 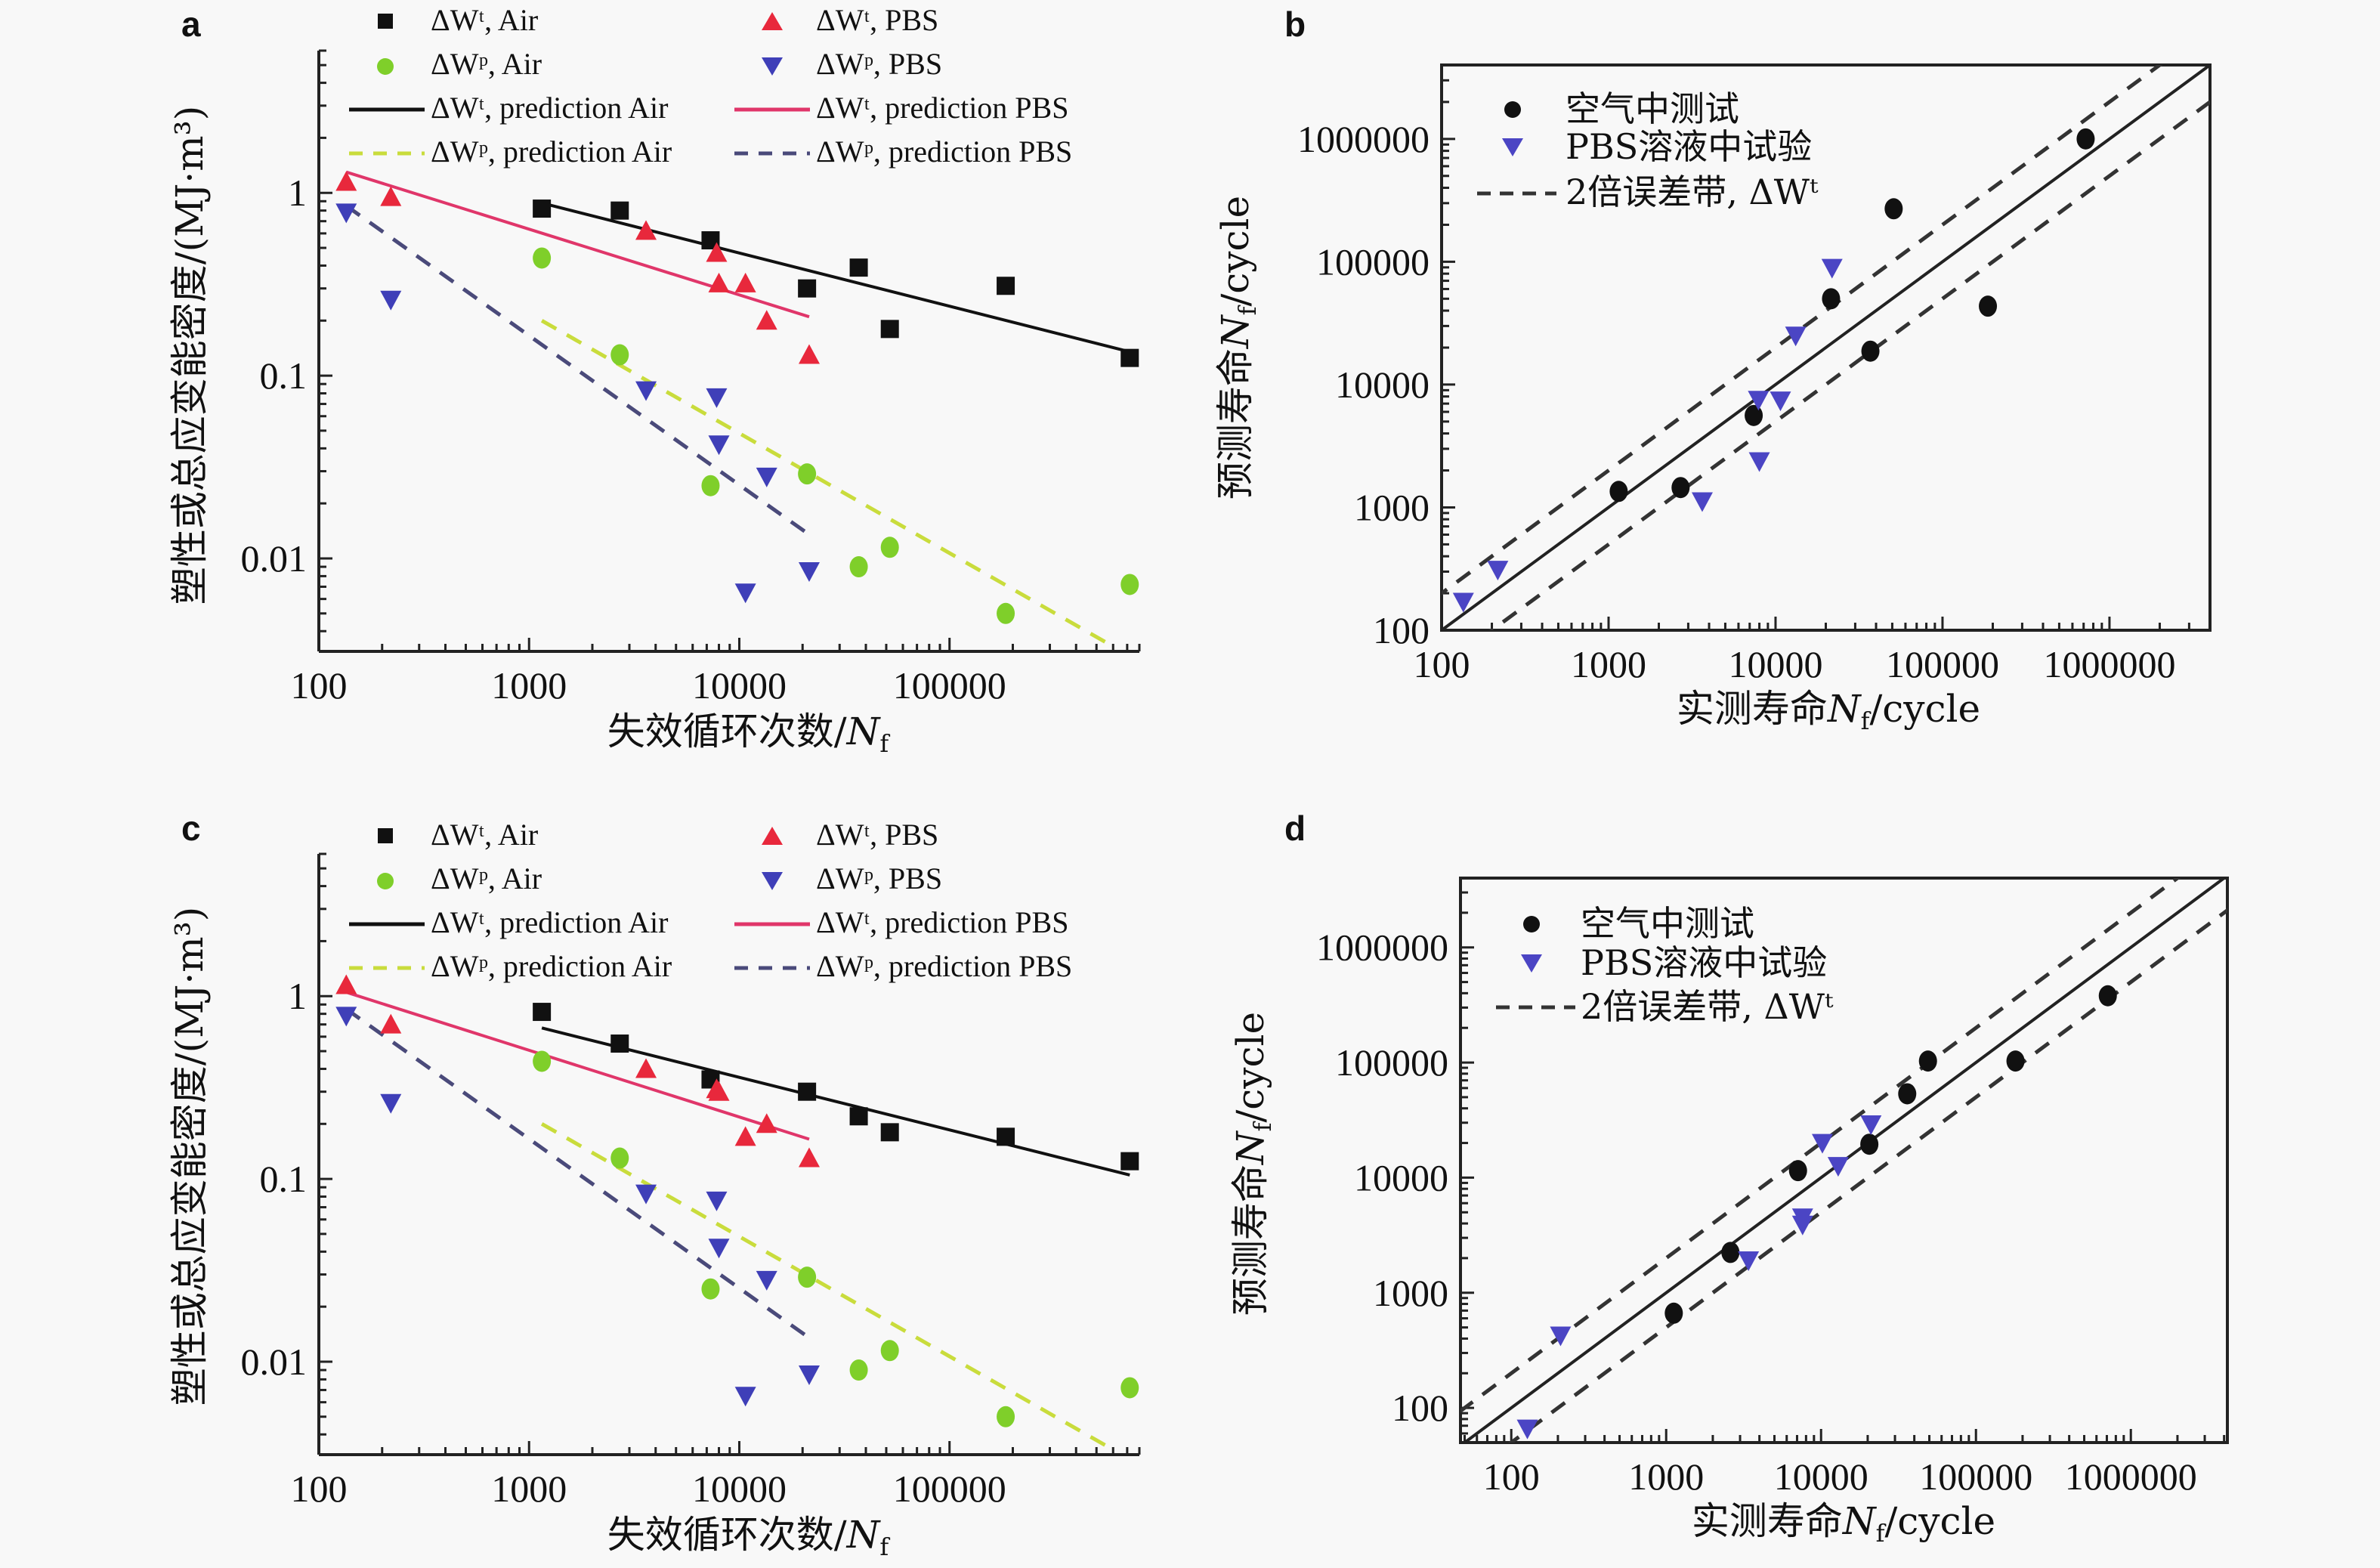 I want to click on panel-label-d: d, so click(x=1295, y=829).